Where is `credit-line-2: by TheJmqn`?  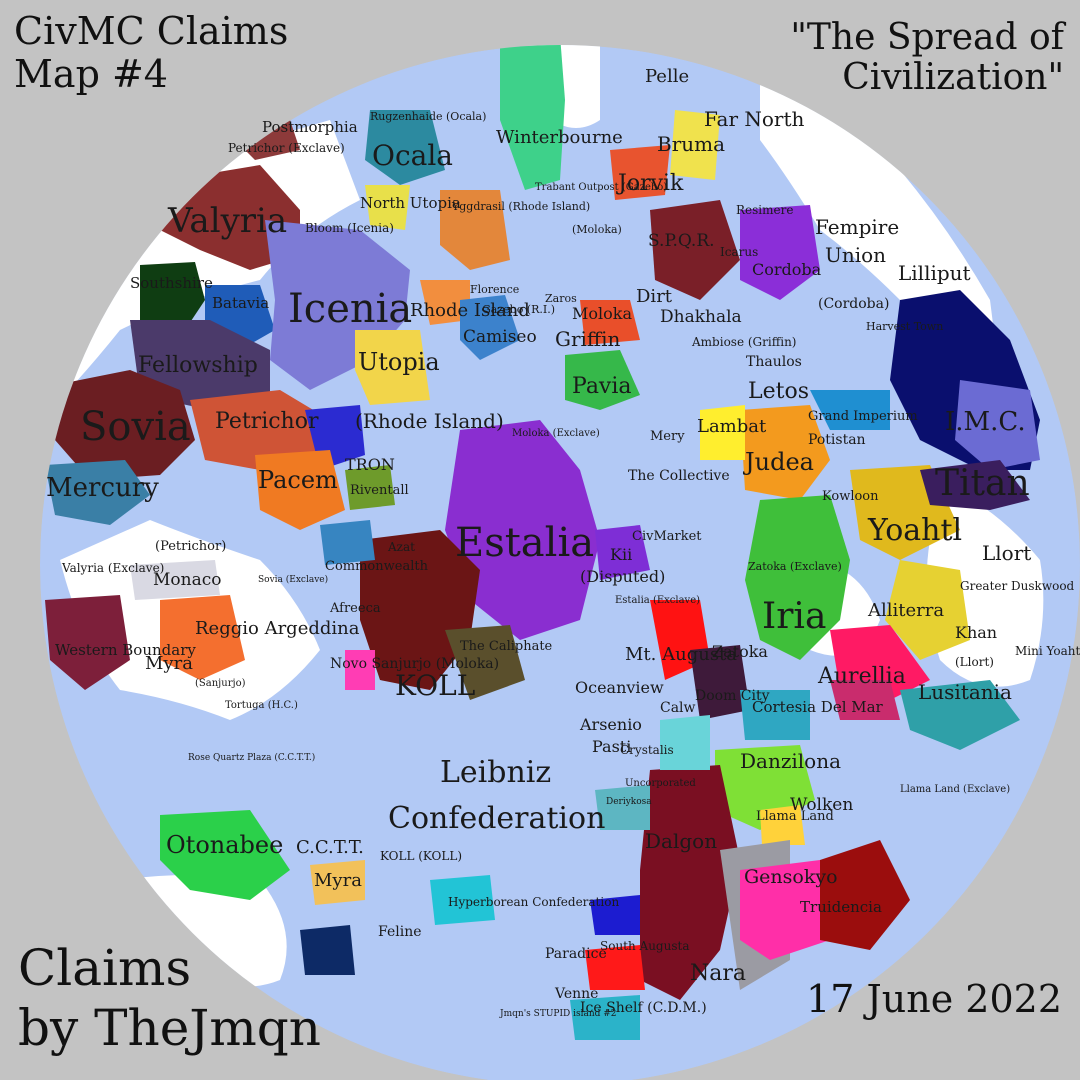 credit-line-2: by TheJmqn is located at coordinates (169, 1028).